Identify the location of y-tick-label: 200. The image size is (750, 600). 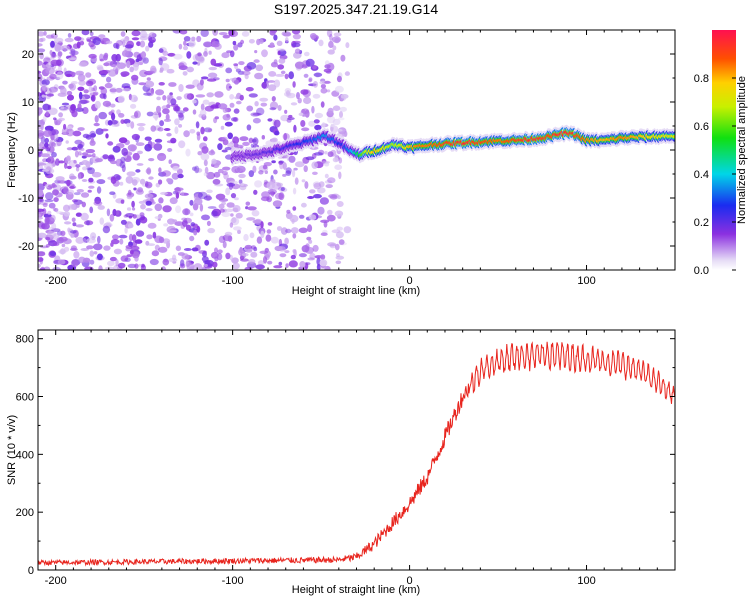
(25, 513).